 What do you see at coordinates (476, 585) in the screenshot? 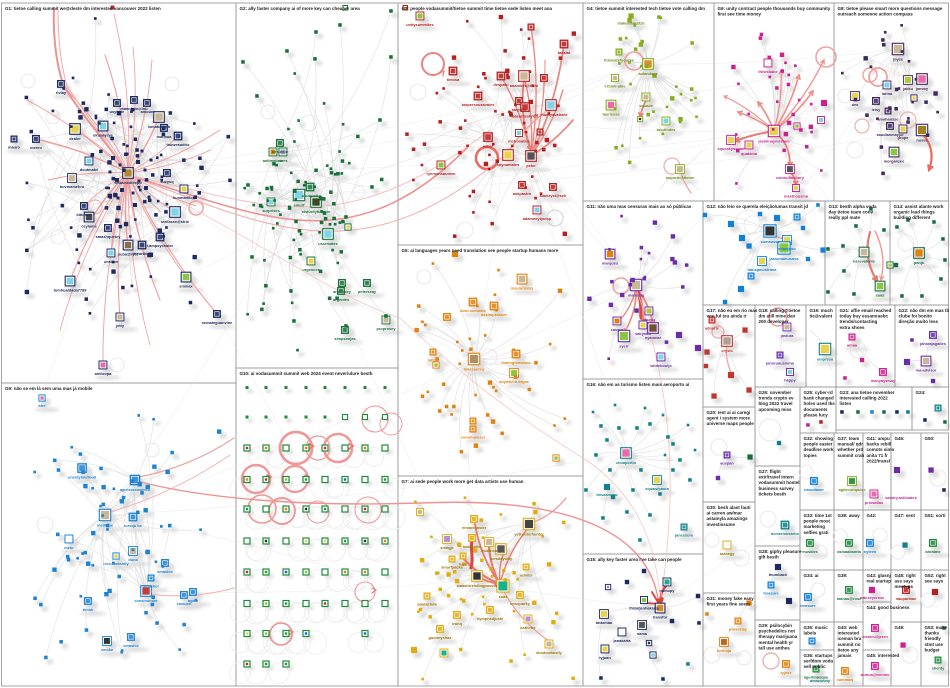
I see `svg-text: smashtrendingpasses` at bounding box center [476, 585].